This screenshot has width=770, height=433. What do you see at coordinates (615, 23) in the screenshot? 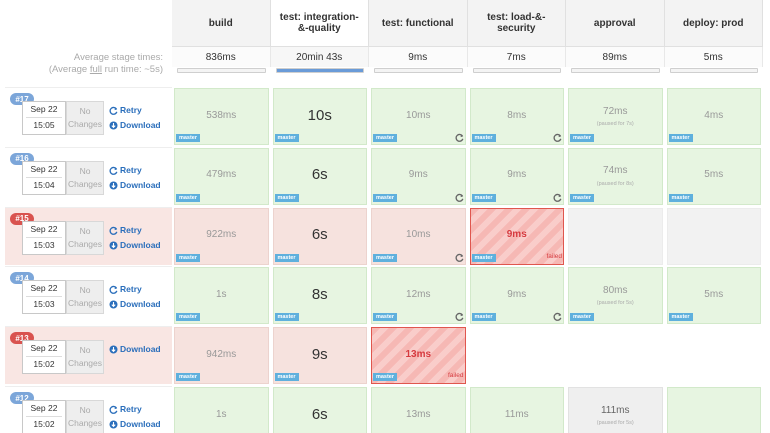
I see `stage-header: approval` at bounding box center [615, 23].